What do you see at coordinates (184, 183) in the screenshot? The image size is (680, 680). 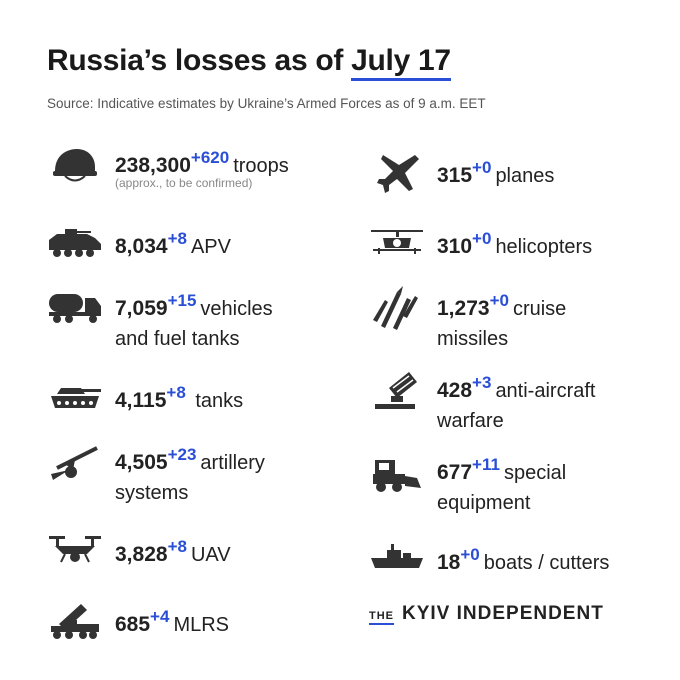 I see `troops-note: (approx., to be confirmed)` at bounding box center [184, 183].